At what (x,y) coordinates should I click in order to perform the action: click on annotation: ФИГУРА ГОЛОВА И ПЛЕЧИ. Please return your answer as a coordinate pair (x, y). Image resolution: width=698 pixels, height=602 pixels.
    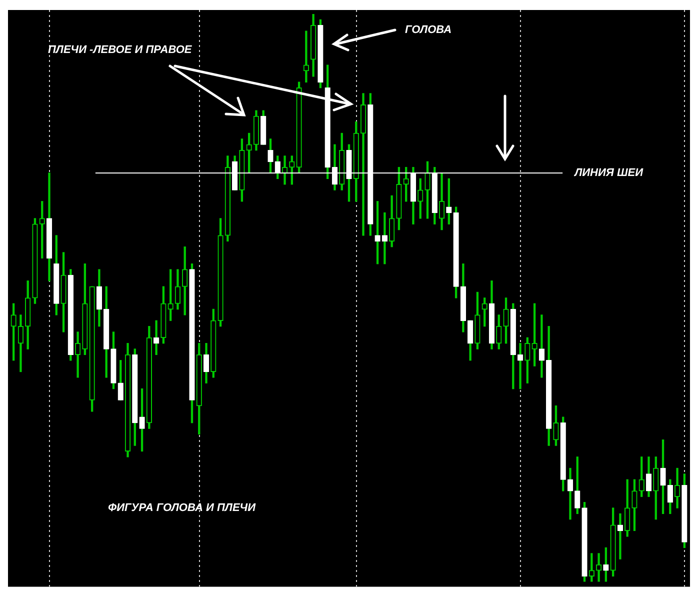
    Looking at the image, I should click on (182, 508).